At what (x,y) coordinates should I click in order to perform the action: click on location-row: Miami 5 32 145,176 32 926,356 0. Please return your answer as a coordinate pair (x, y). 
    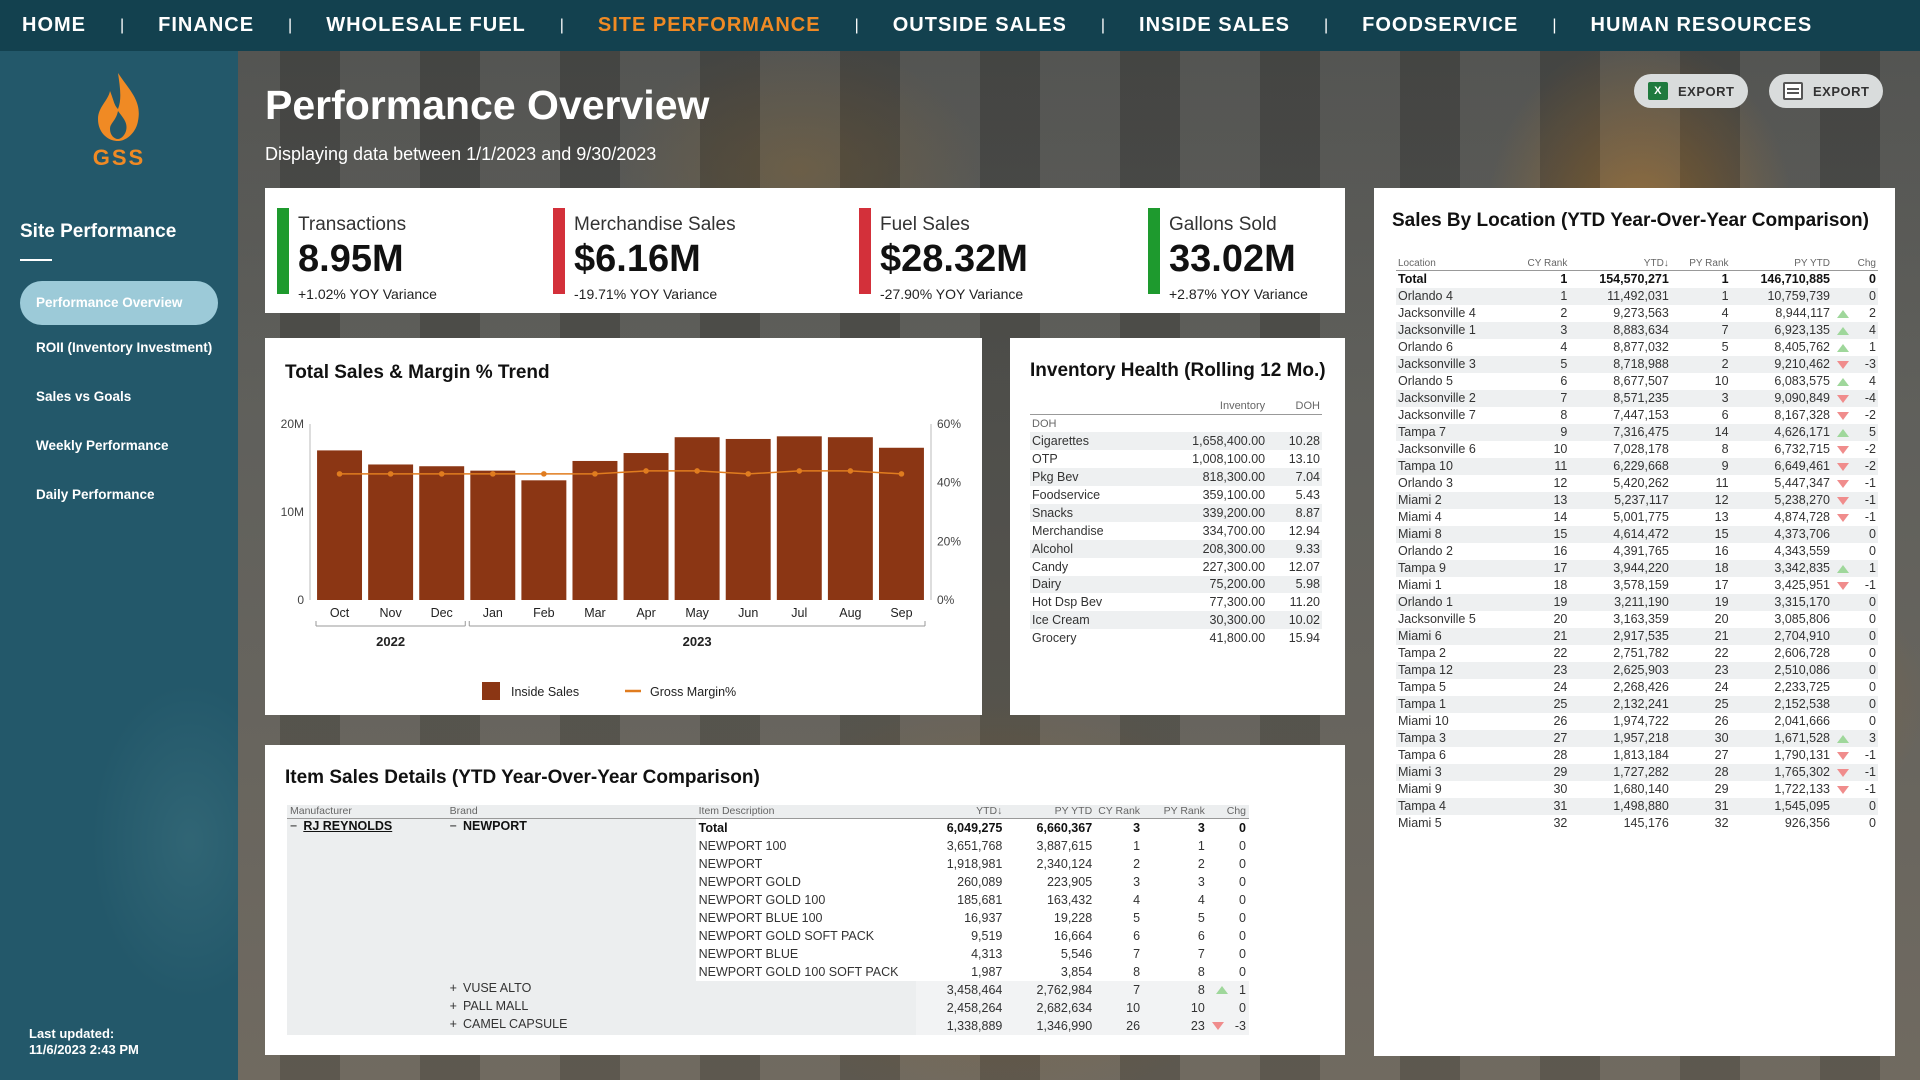
    Looking at the image, I should click on (1637, 823).